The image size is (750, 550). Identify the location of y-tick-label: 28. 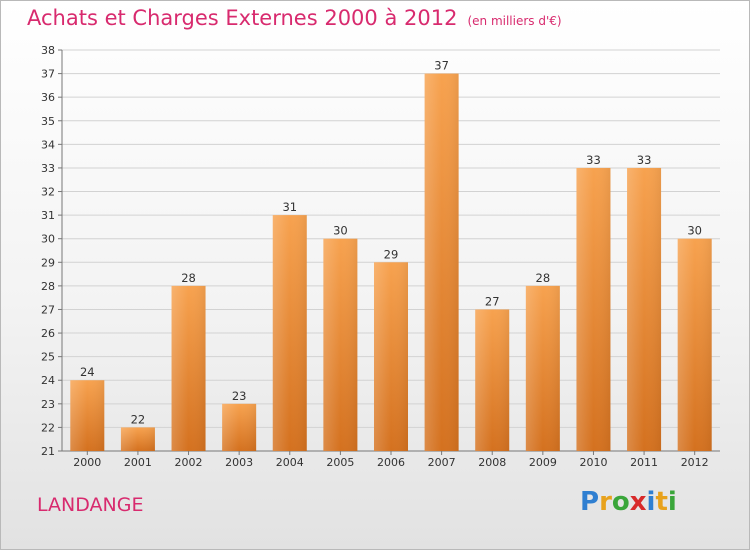
(48, 286).